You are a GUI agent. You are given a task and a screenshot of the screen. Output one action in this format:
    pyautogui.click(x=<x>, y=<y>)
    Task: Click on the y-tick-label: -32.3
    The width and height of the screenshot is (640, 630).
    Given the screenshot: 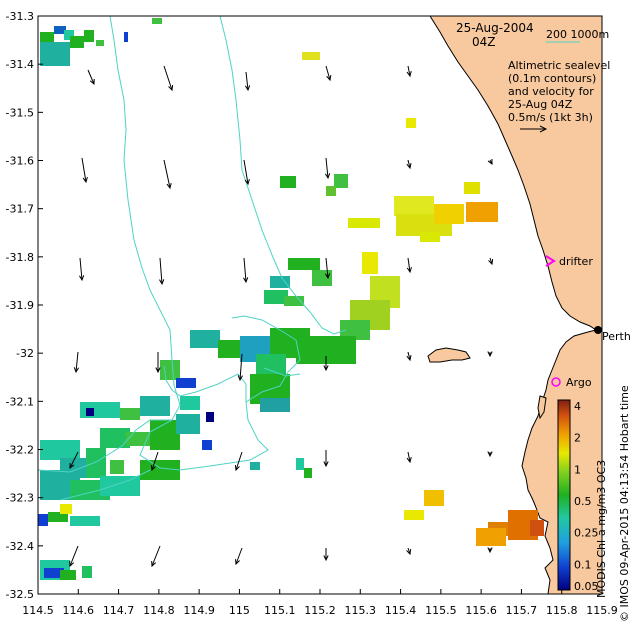 What is the action you would take?
    pyautogui.click(x=20, y=498)
    